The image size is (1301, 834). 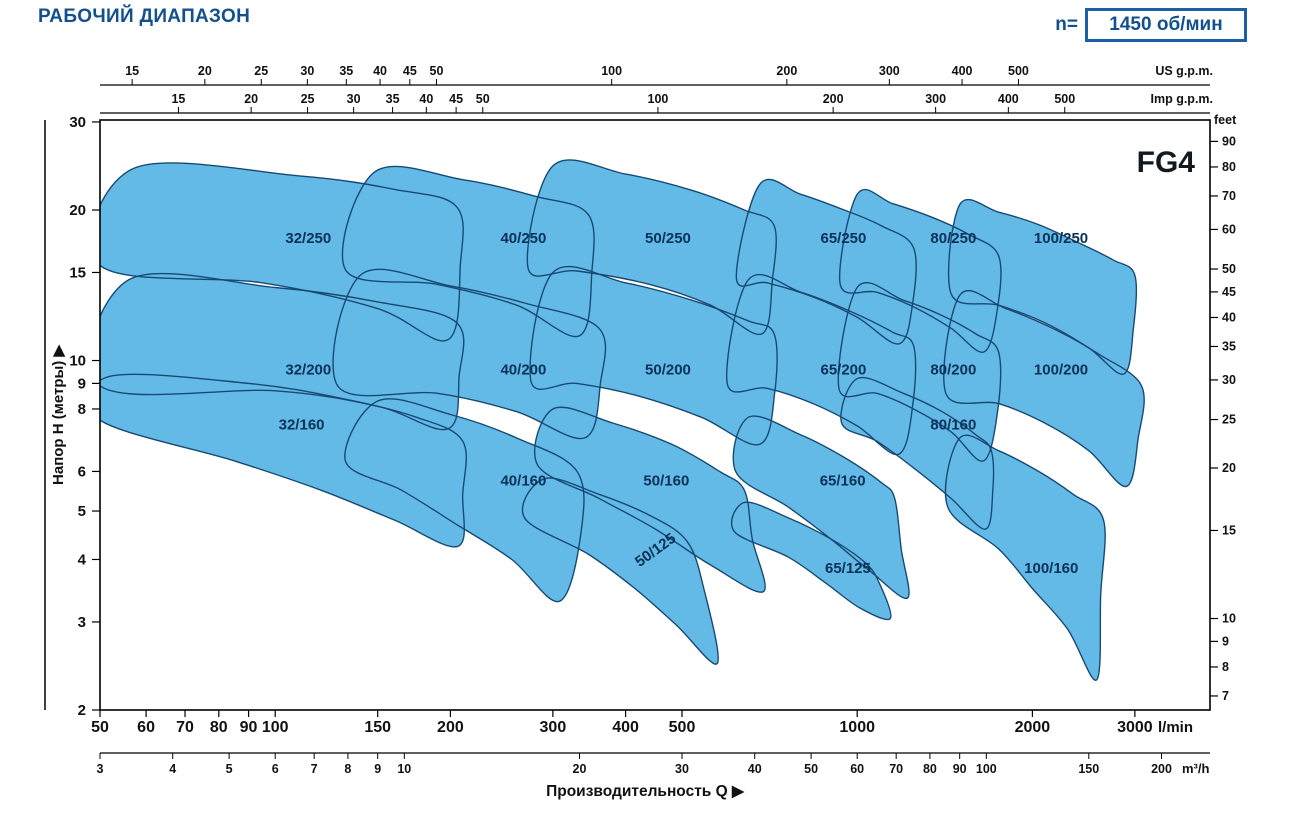 I want to click on region-40-250-outline, so click(x=468, y=251).